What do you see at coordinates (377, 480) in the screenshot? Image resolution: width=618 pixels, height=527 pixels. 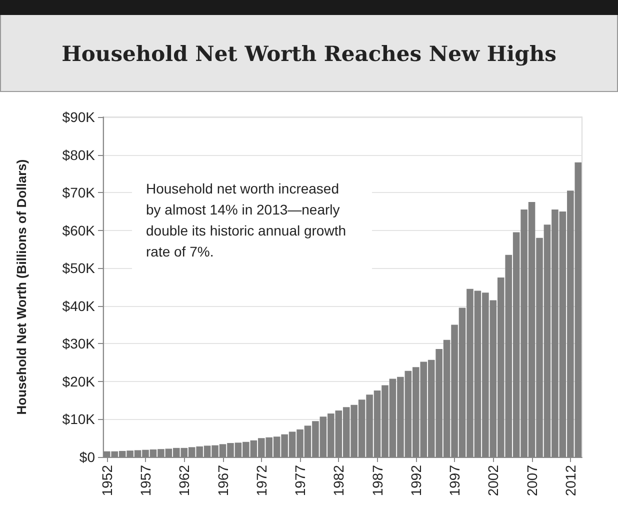 I see `x-tick-label: 1987` at bounding box center [377, 480].